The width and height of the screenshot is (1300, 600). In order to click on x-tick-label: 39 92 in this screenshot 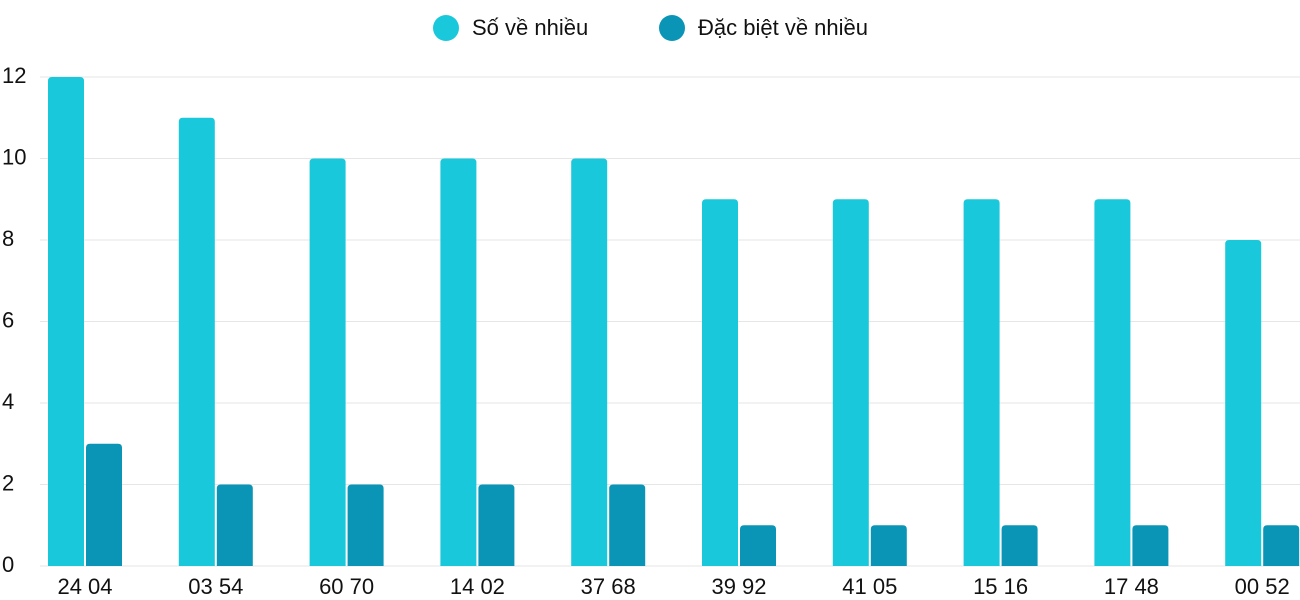, I will do `click(738, 586)`.